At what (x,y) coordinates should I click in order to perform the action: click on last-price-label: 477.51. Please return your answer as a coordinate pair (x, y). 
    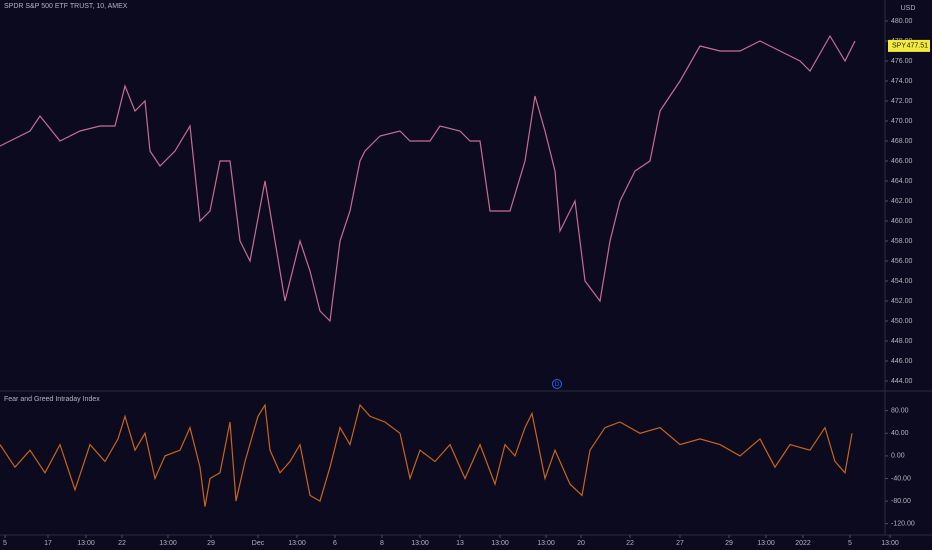
    Looking at the image, I should click on (918, 46).